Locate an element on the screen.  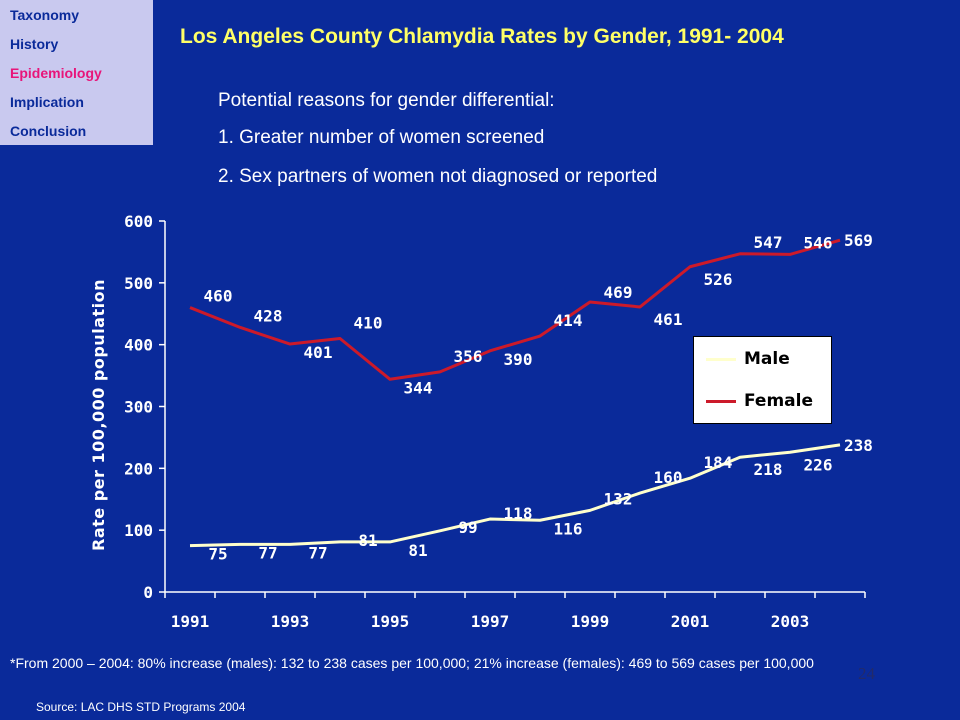
data-label-female: 461 is located at coordinates (668, 319).